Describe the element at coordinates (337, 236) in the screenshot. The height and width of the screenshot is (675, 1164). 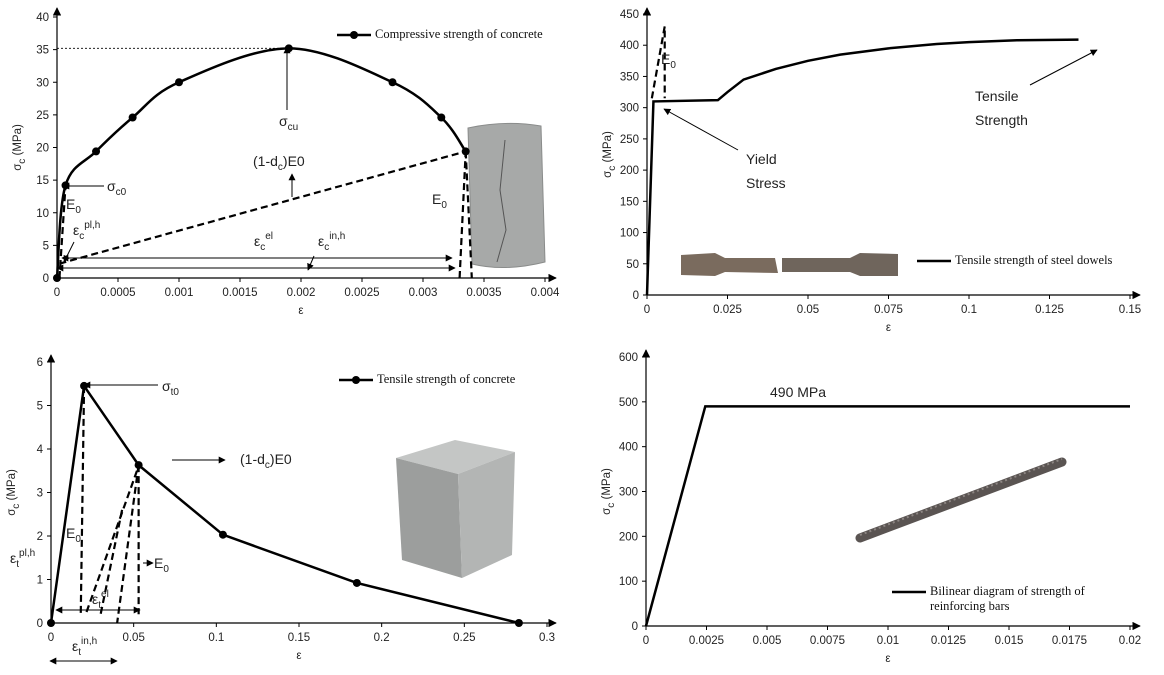
I see `annotation-sup: in,h` at that location.